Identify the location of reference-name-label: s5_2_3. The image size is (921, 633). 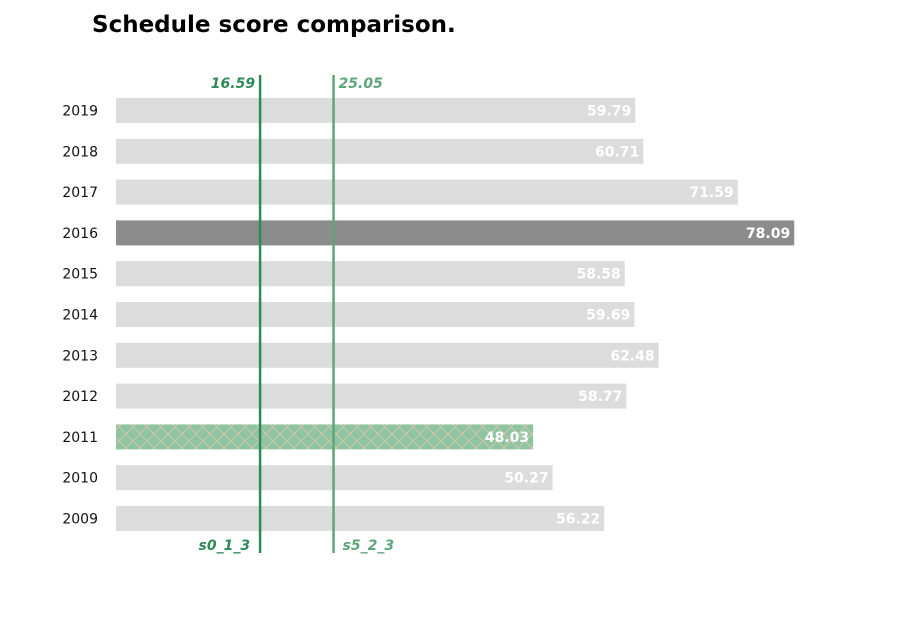
(369, 546).